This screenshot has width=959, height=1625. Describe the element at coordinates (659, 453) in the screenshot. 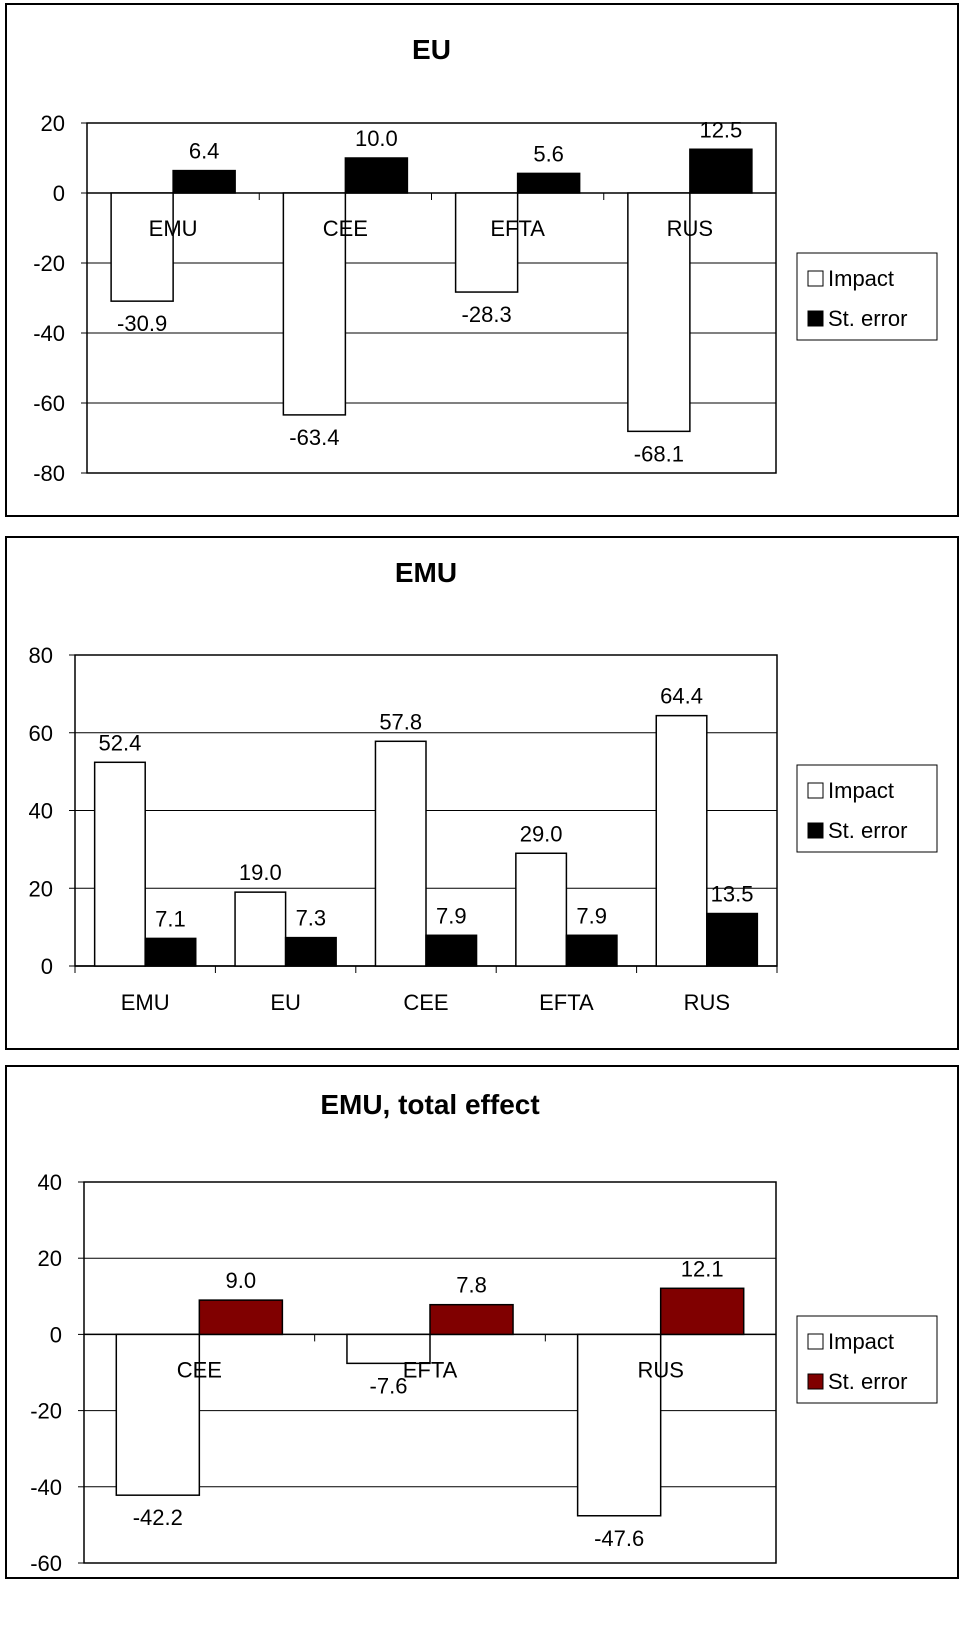

I see `chart1-data-label: -68.1` at that location.